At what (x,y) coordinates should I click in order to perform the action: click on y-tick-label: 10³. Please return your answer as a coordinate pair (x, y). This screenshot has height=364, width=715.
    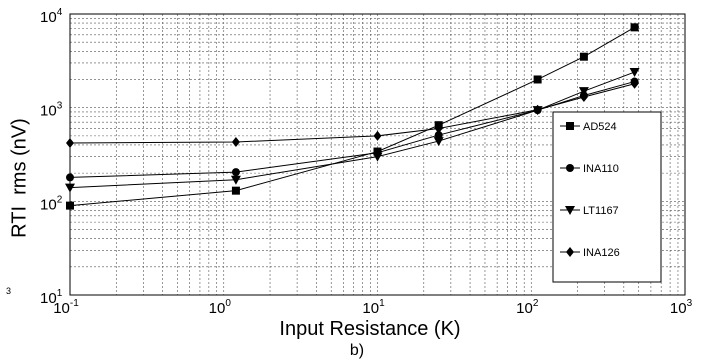
    Looking at the image, I should click on (51, 110).